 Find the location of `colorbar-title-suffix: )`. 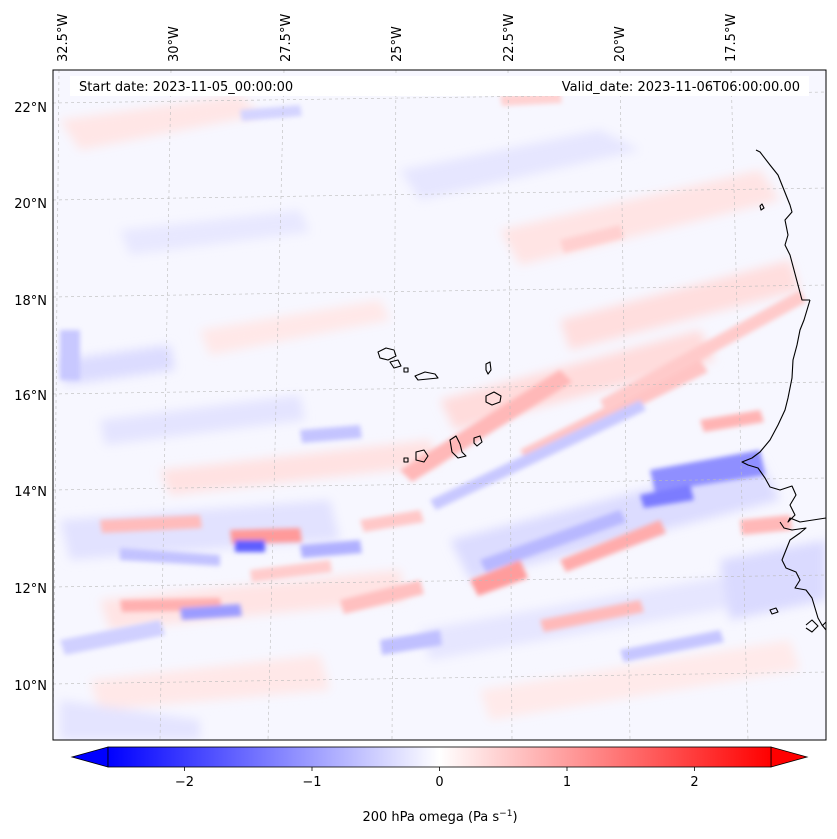

colorbar-title-suffix: ) is located at coordinates (514, 817).